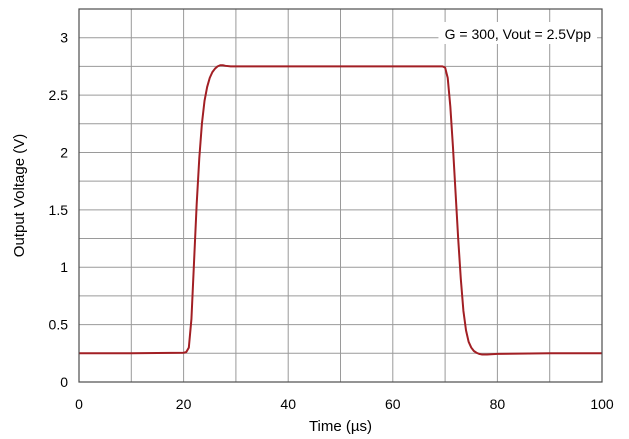 The height and width of the screenshot is (439, 629). Describe the element at coordinates (19, 195) in the screenshot. I see `y-axis-title: Output Voltage (V)` at that location.